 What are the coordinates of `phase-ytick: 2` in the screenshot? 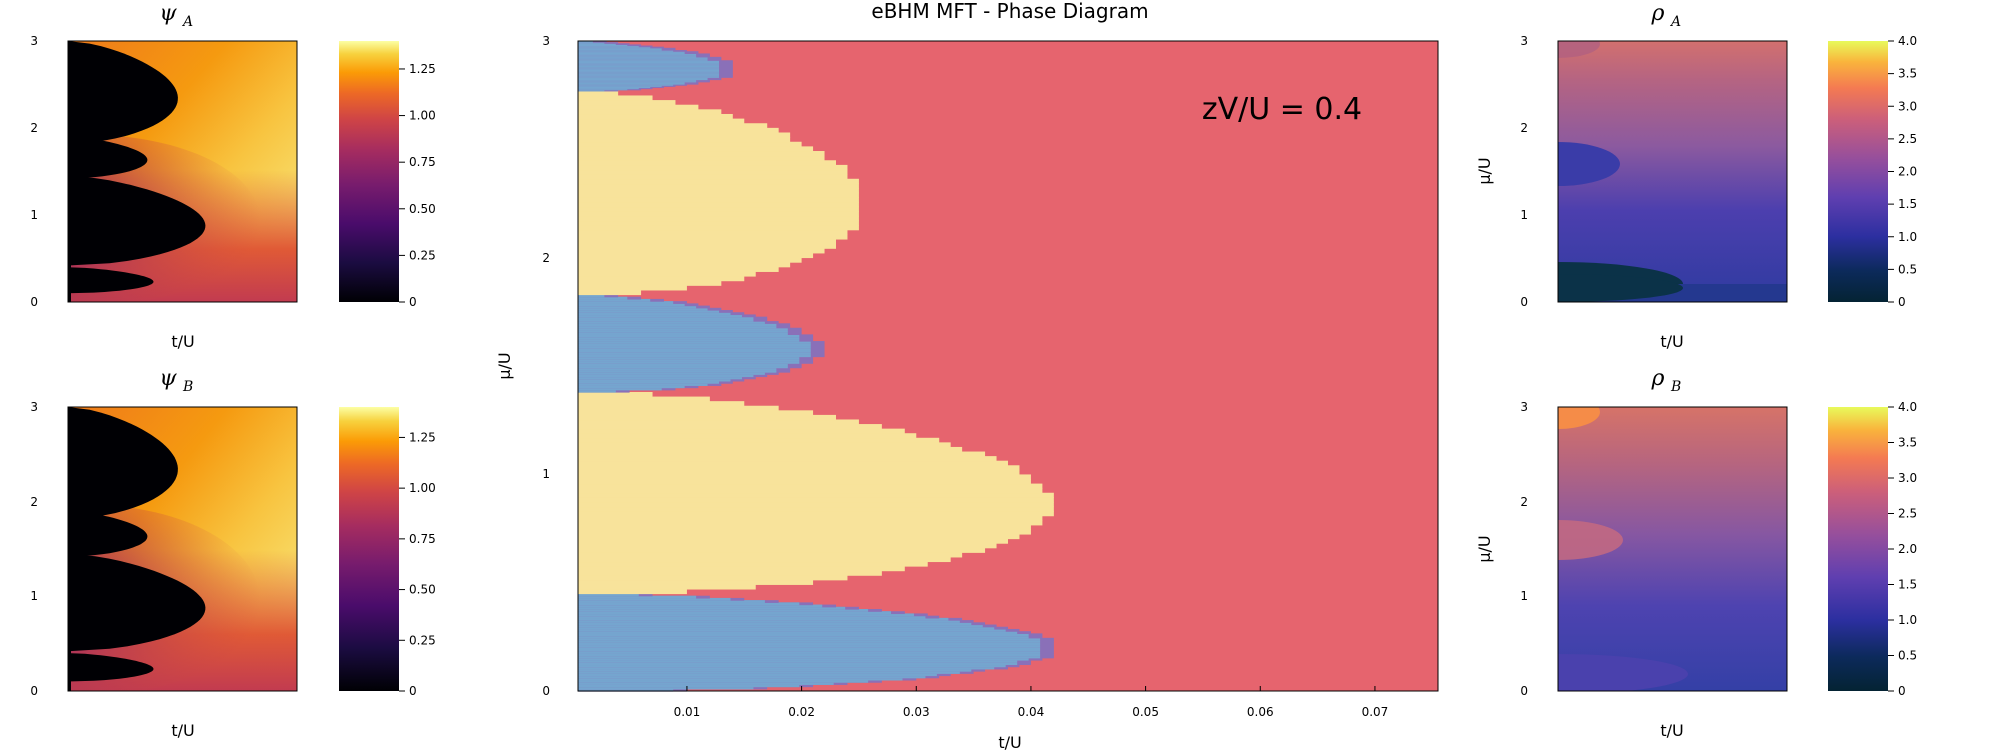 It's located at (546, 258).